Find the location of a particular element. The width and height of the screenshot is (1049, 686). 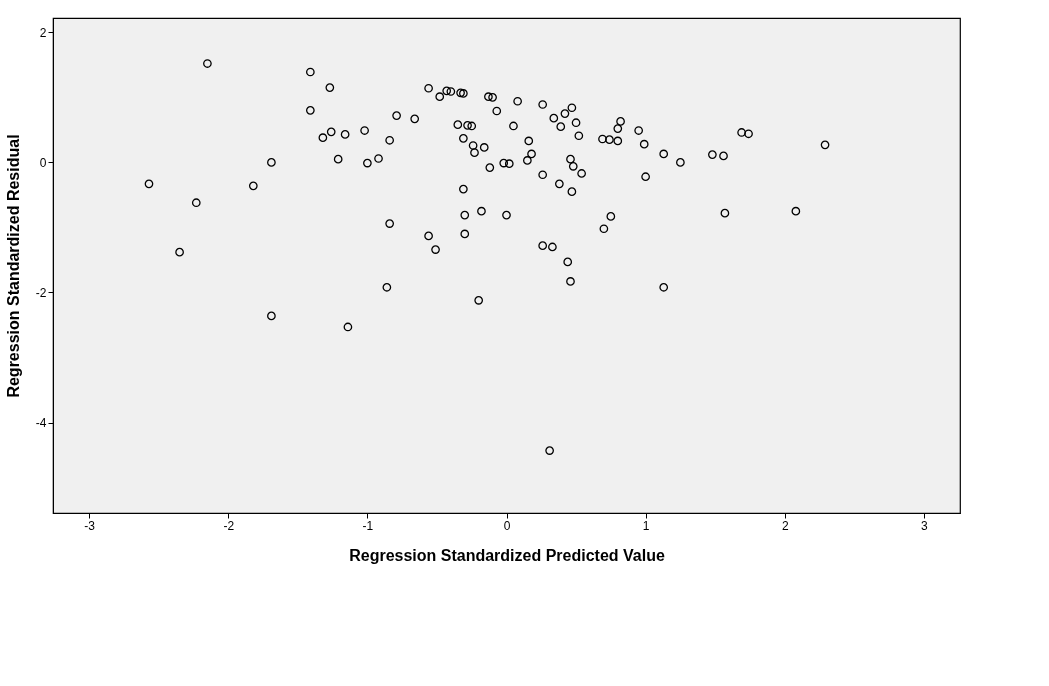

x-tick-label: 3 is located at coordinates (924, 525).